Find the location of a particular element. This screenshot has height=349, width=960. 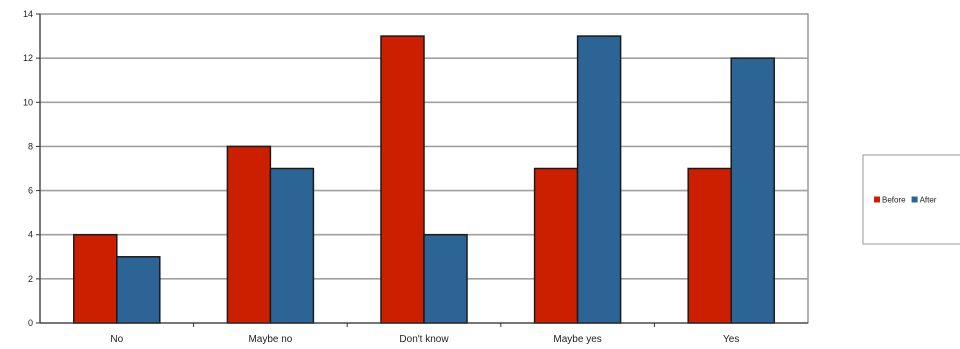

legend-label-before: Before is located at coordinates (894, 200).